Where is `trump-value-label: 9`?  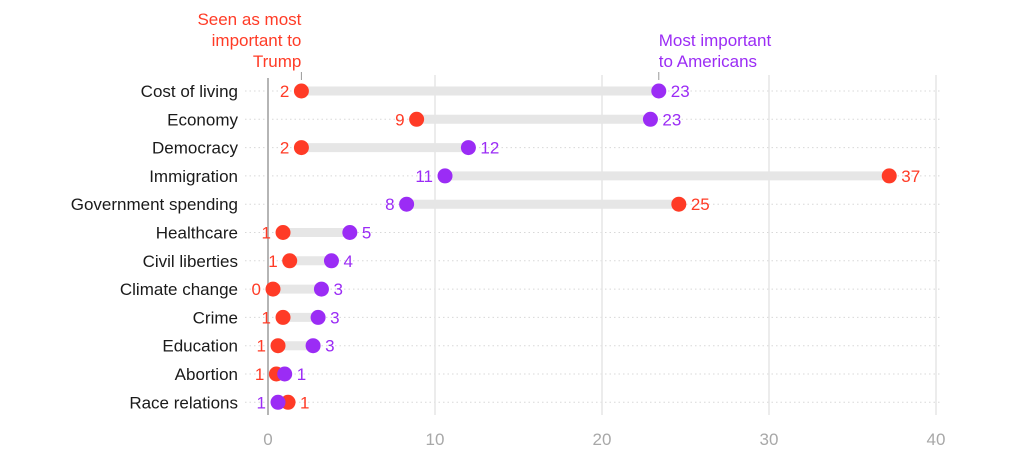 trump-value-label: 9 is located at coordinates (399, 119).